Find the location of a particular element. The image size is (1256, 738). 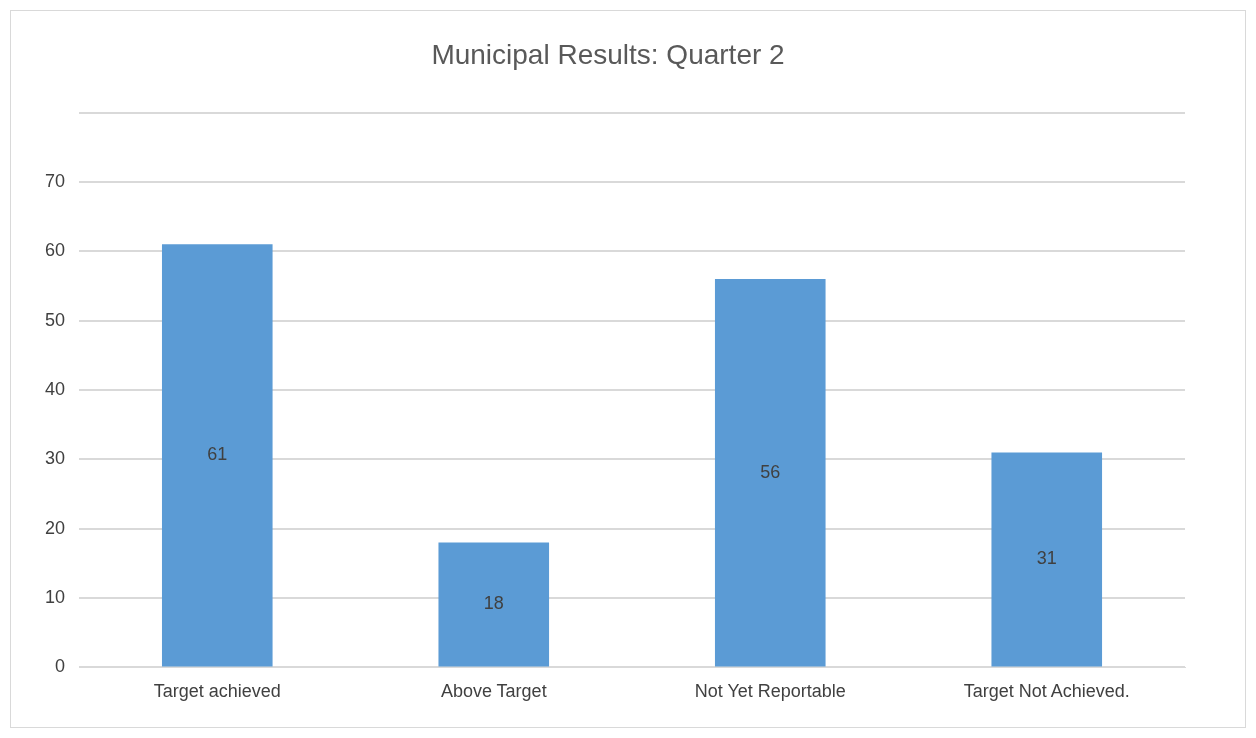

data-label: 56 is located at coordinates (770, 471).